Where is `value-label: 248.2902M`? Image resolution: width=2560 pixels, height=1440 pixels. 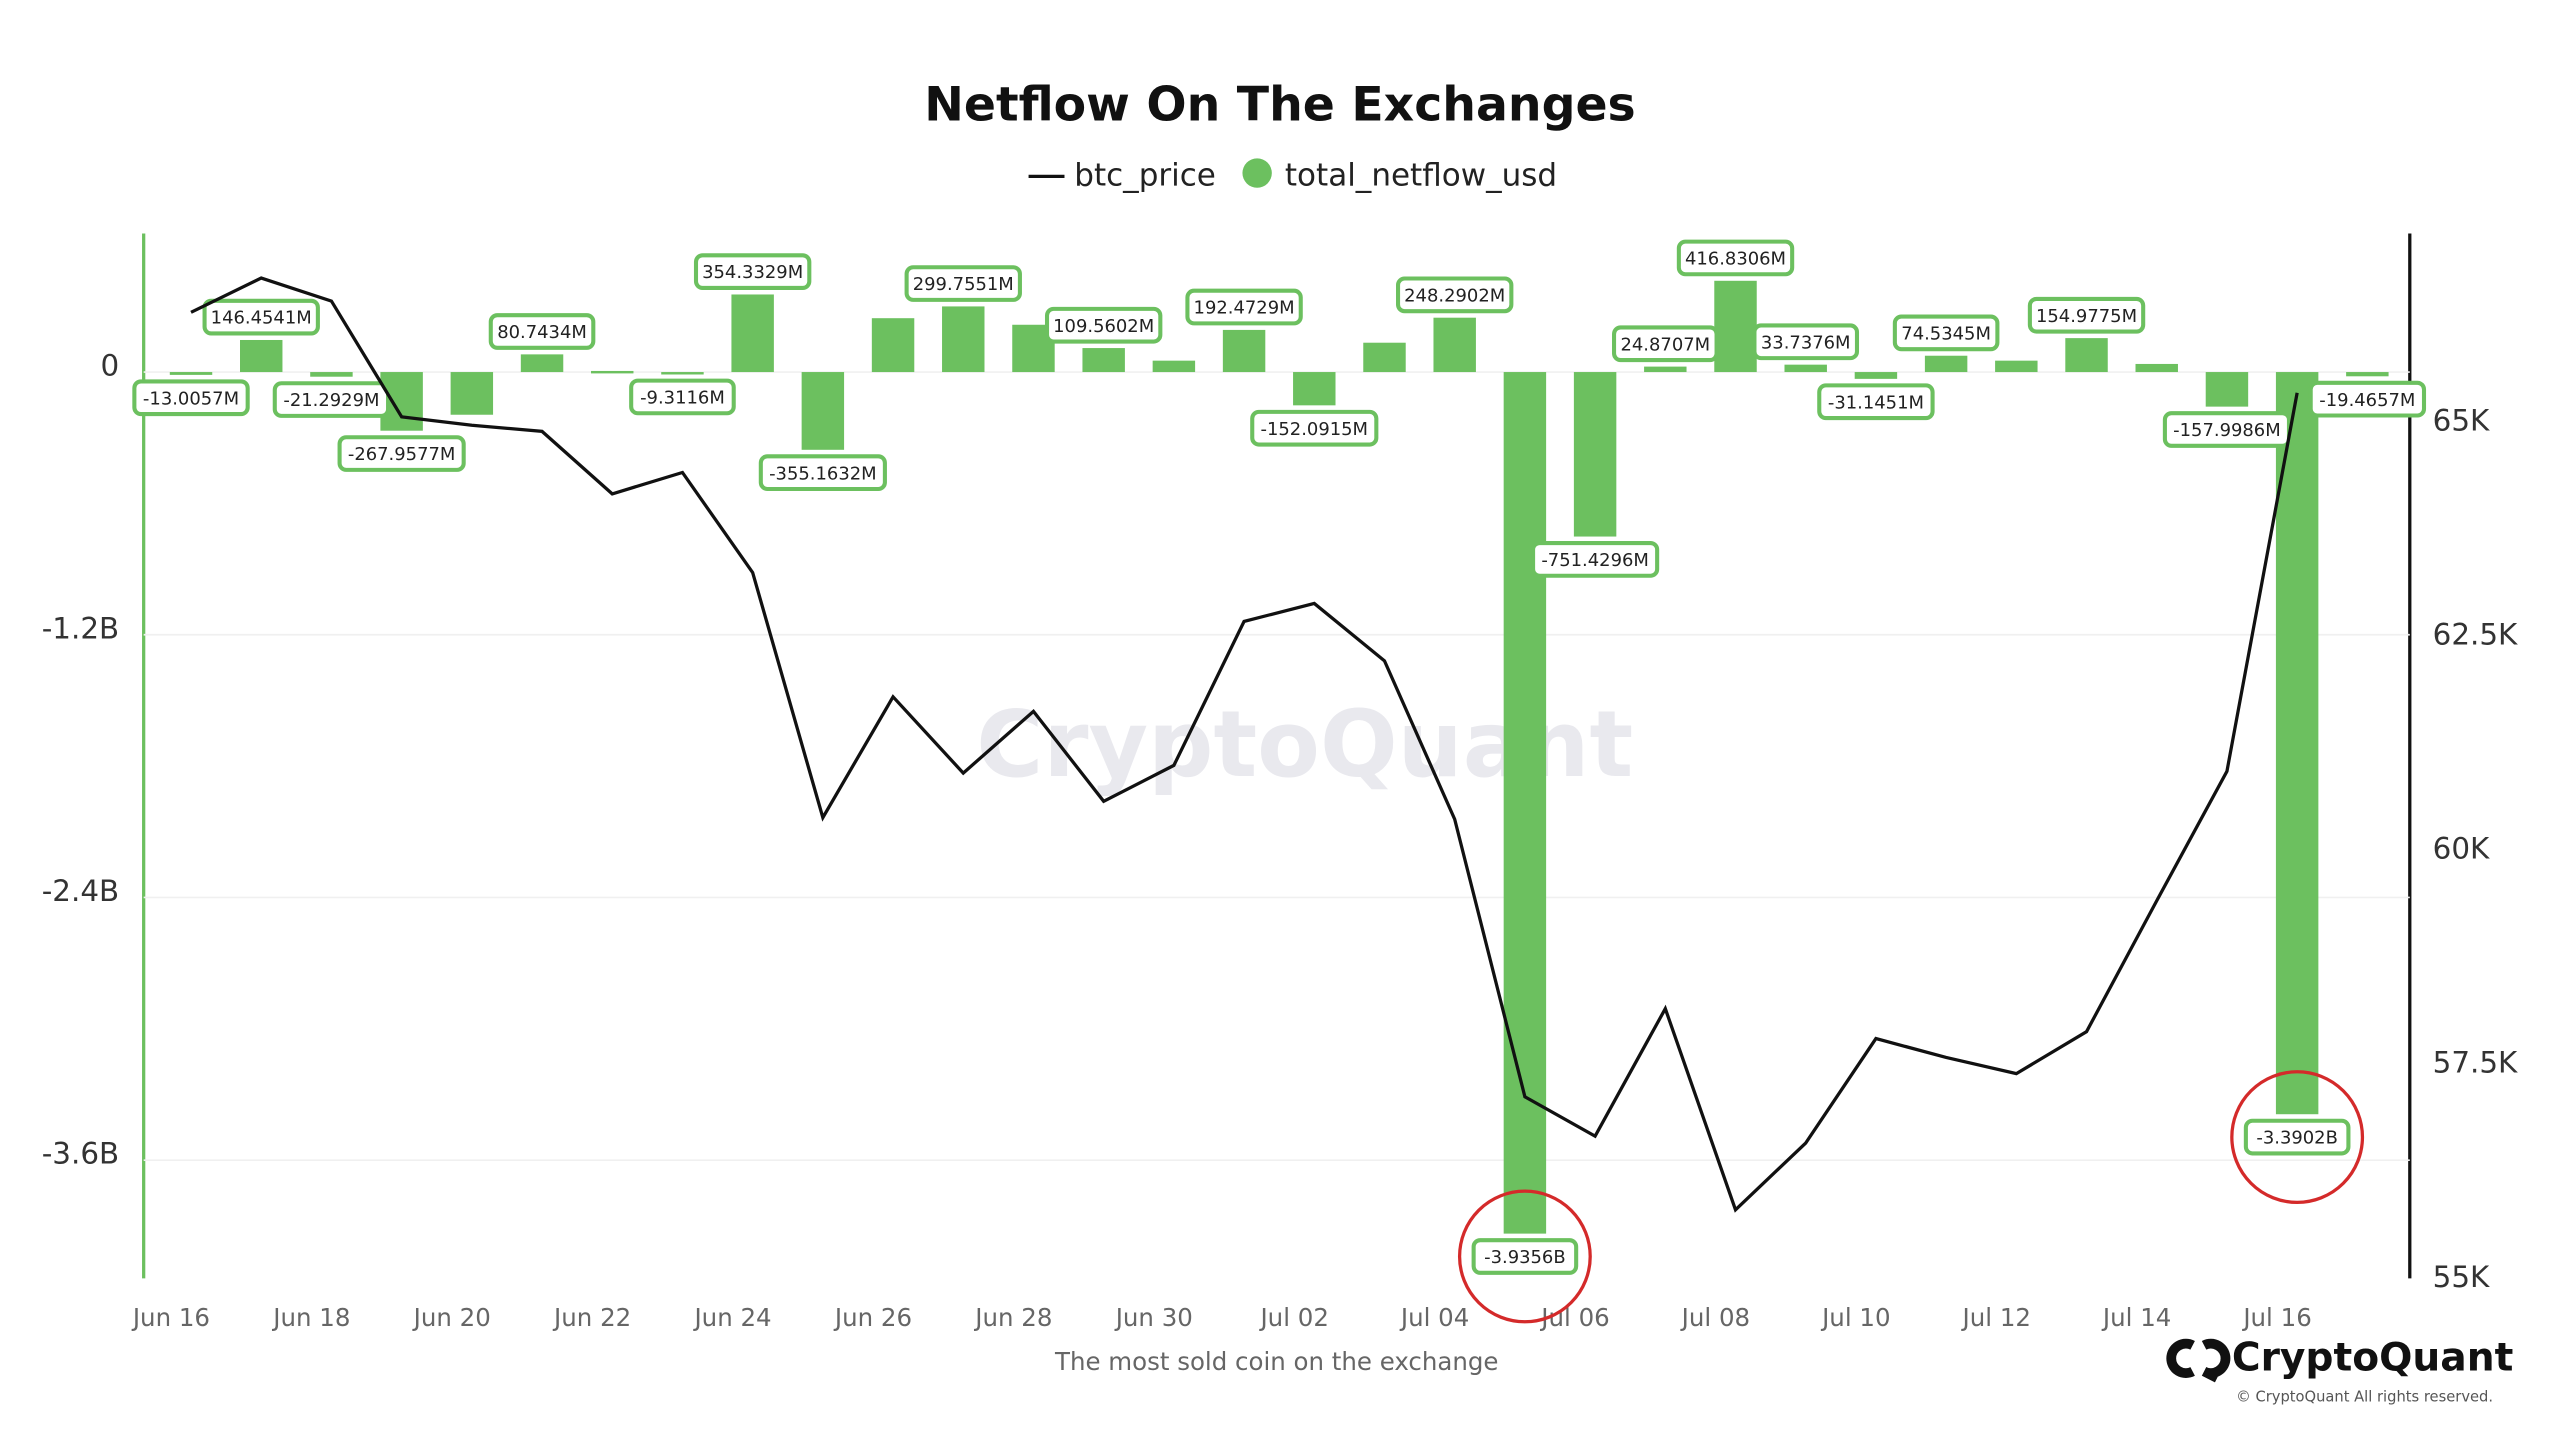 value-label: 248.2902M is located at coordinates (1454, 295).